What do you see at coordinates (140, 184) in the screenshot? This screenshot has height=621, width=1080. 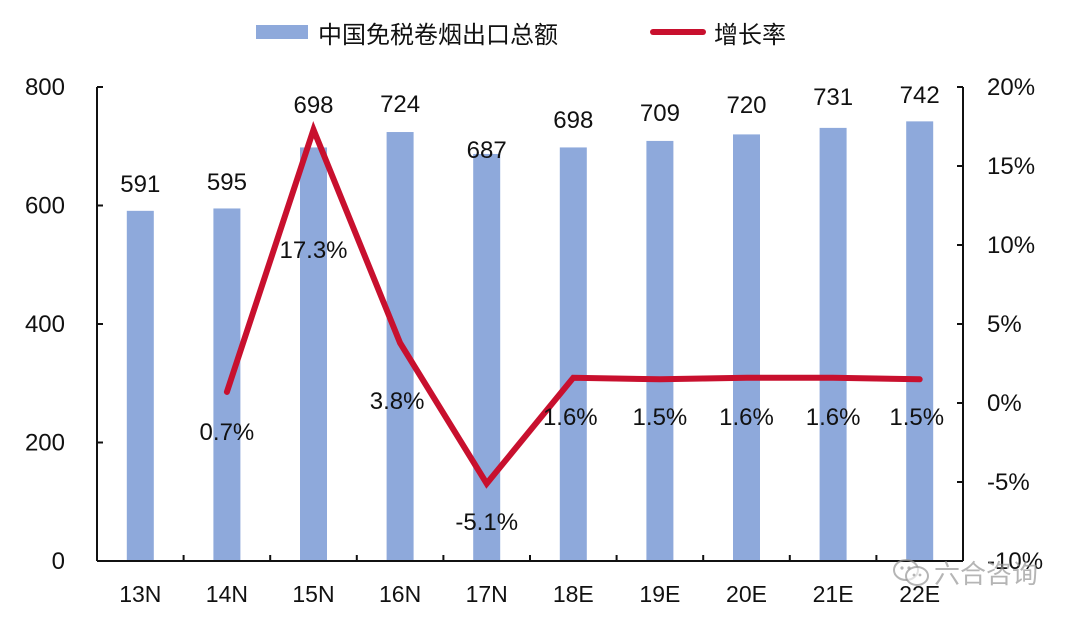 I see `bar-value-label: 591` at bounding box center [140, 184].